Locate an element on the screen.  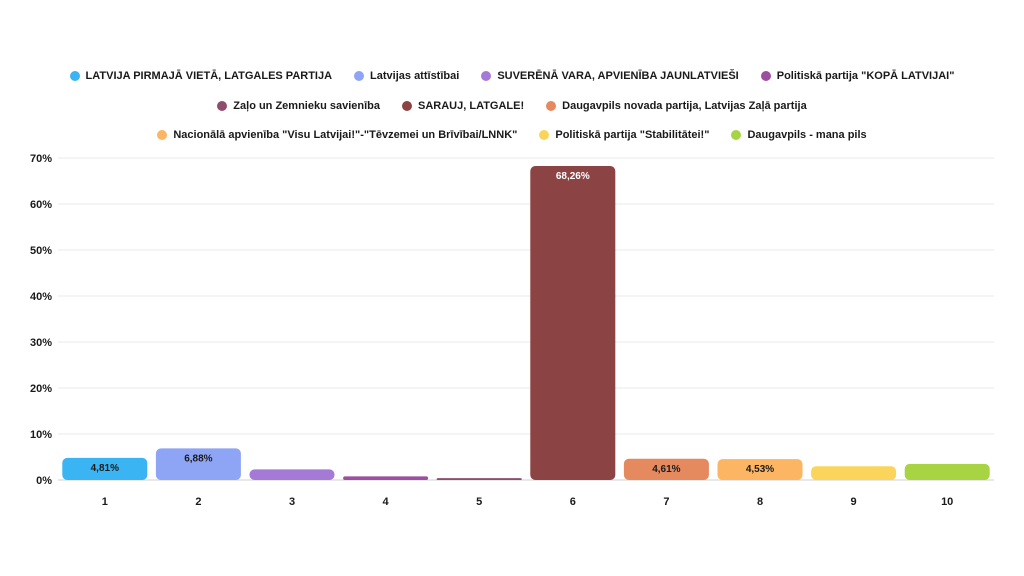
x-tick-label: 10 is located at coordinates (947, 502).